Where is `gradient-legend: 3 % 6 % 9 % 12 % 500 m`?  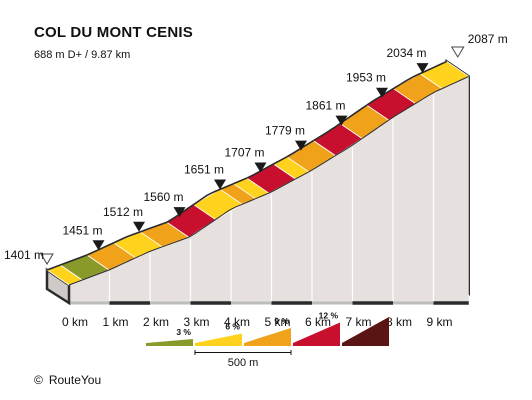 gradient-legend: 3 % 6 % 9 % 12 % 500 m is located at coordinates (267, 340).